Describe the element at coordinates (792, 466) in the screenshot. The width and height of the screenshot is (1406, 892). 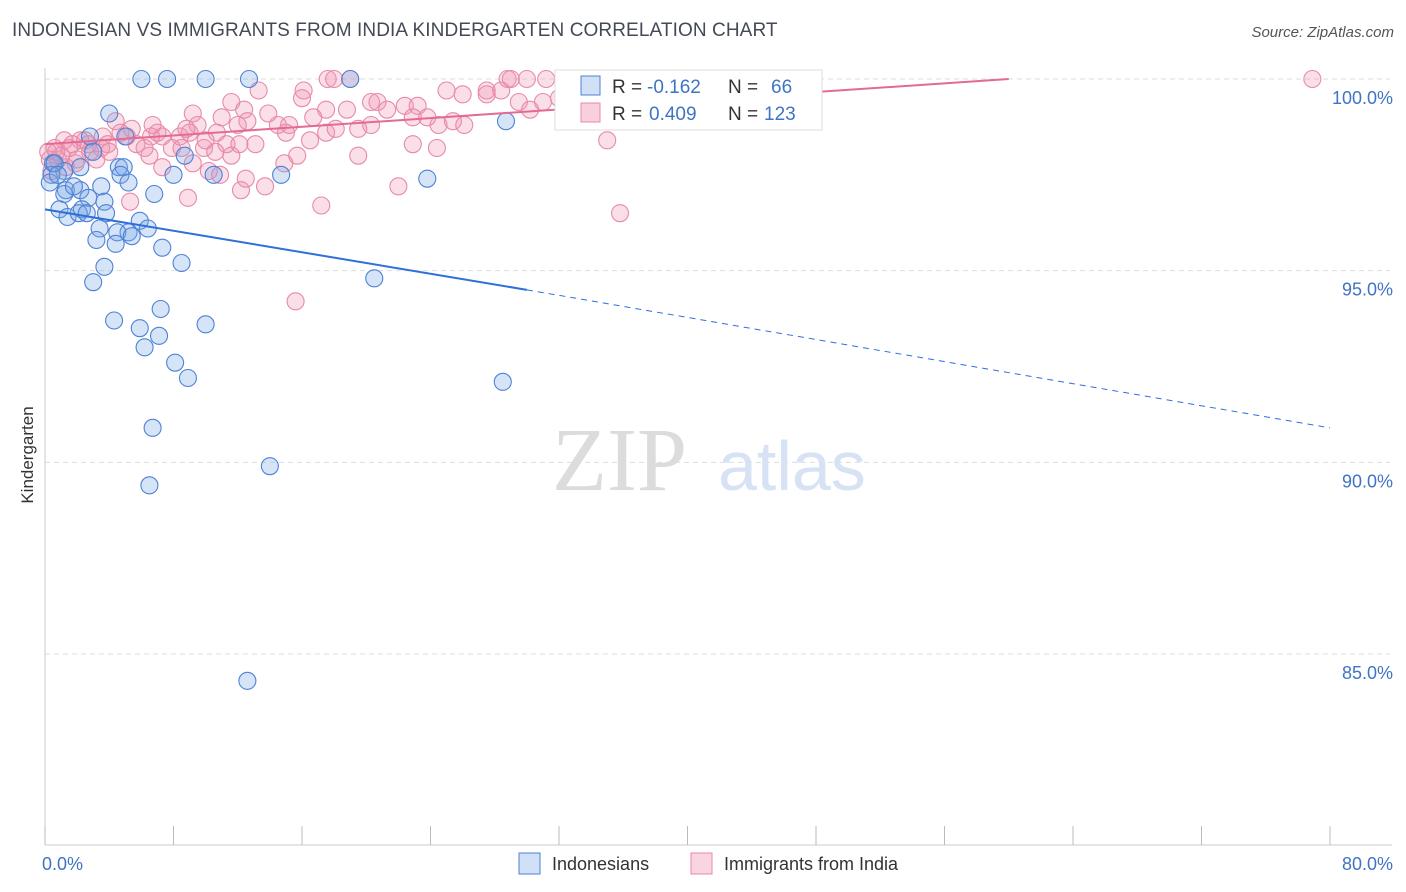
I see `watermark-atlas: atlas` at that location.